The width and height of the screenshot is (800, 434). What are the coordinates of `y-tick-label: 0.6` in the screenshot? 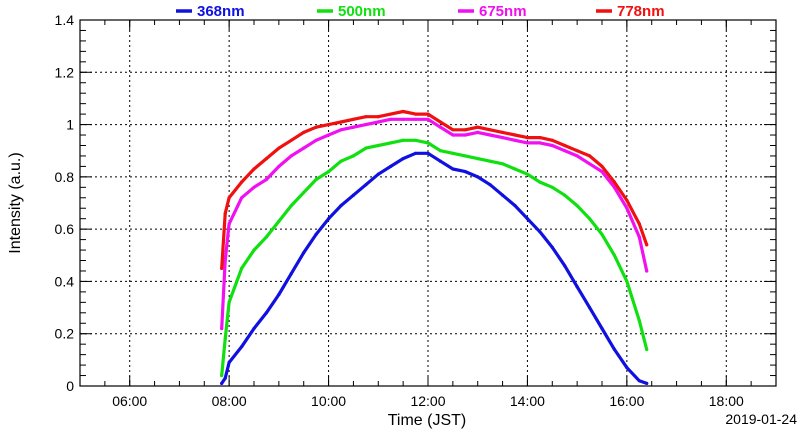 It's located at (65, 229).